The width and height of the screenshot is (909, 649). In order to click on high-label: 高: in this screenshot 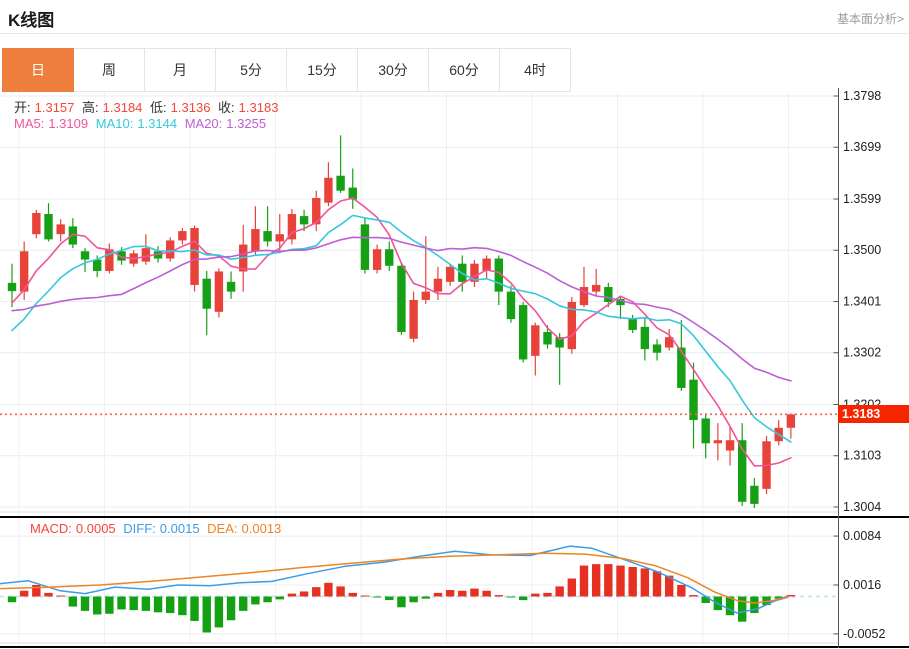, I will do `click(90, 107)`.